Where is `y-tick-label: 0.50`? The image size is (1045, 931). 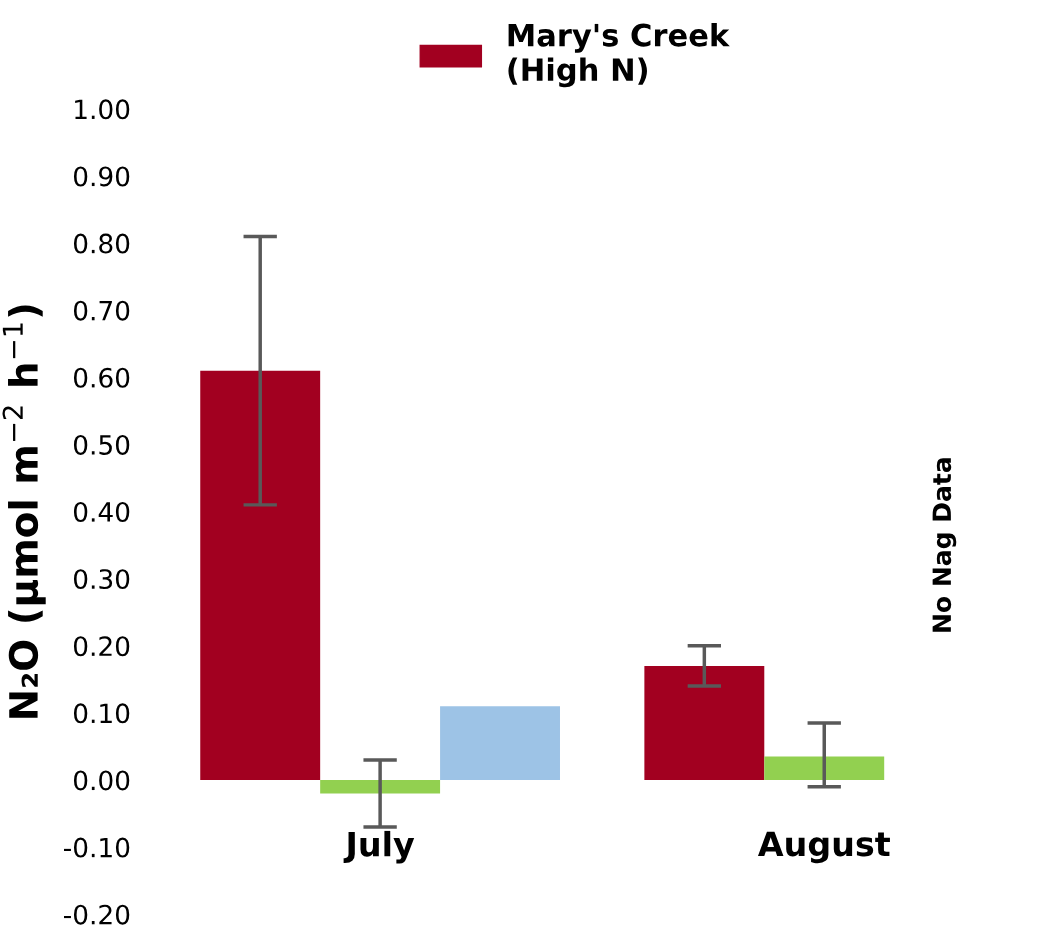 y-tick-label: 0.50 is located at coordinates (101, 444).